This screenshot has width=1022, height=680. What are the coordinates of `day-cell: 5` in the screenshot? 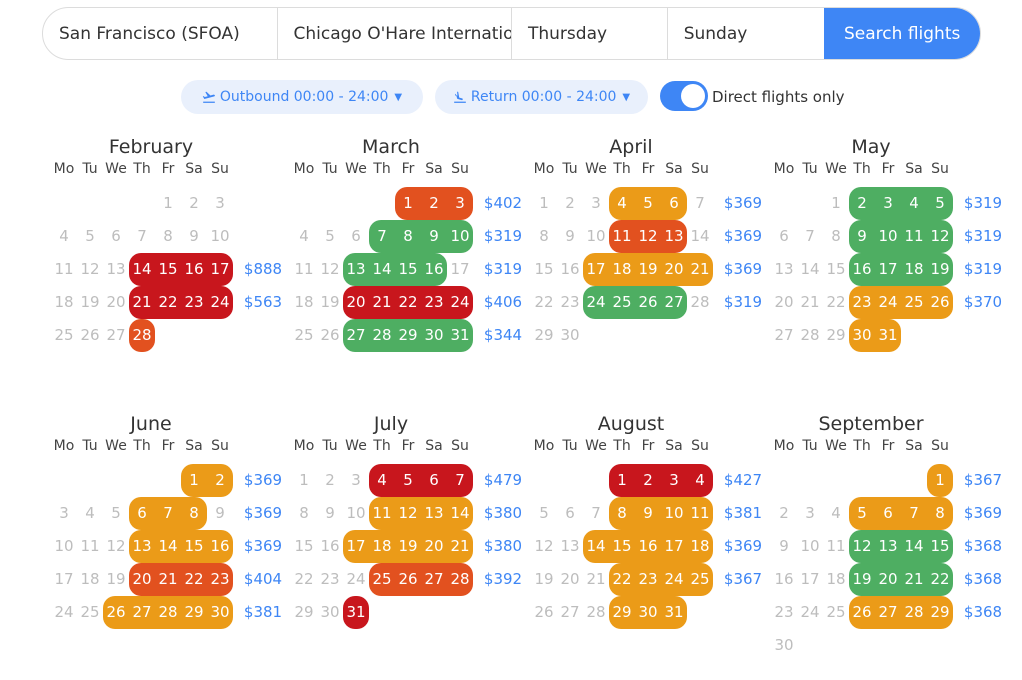 It's located at (330, 236).